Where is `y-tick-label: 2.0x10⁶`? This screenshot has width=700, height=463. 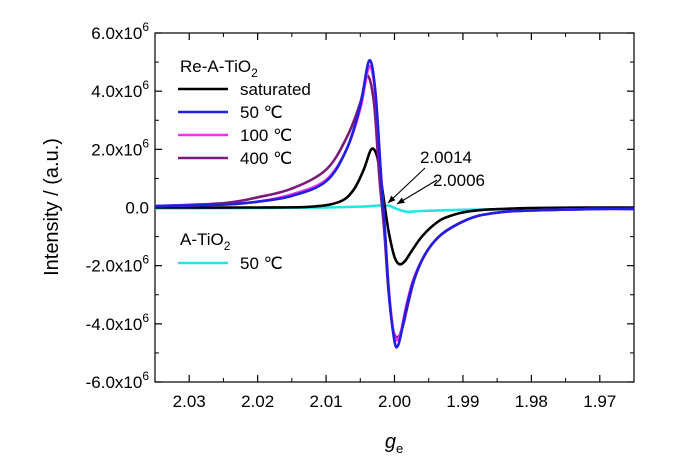 y-tick-label: 2.0x10⁶ is located at coordinates (120, 147).